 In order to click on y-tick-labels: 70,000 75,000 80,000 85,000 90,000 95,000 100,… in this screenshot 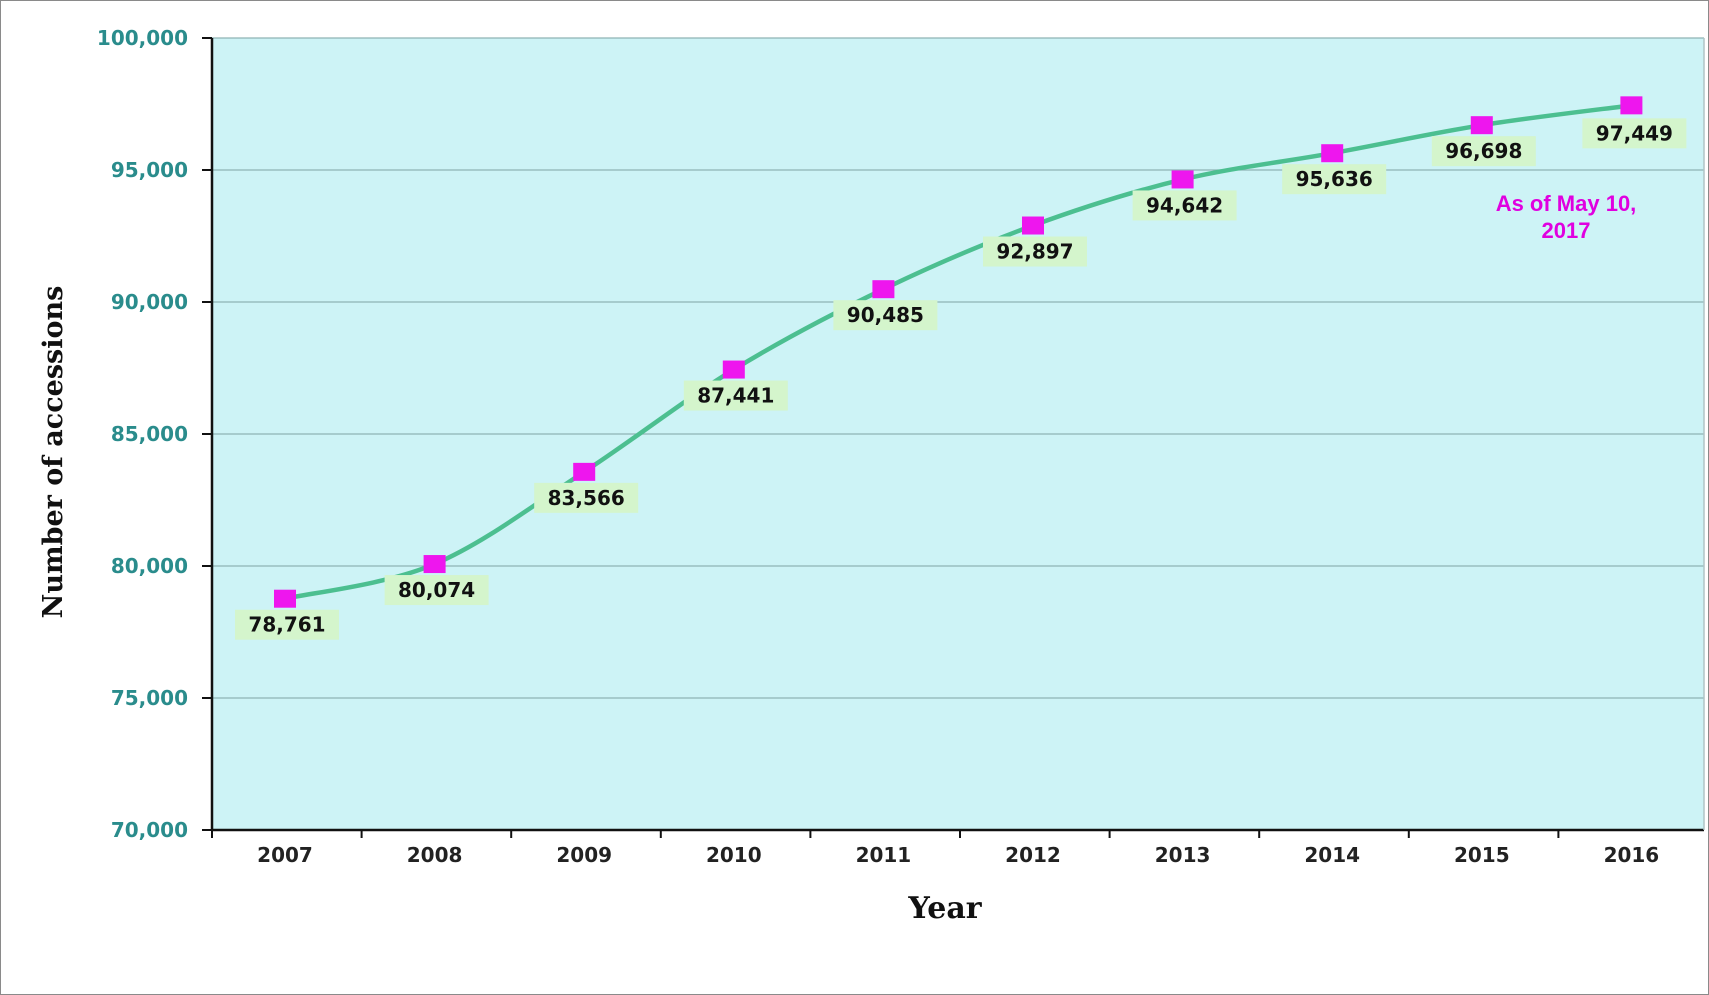, I will do `click(142, 434)`.